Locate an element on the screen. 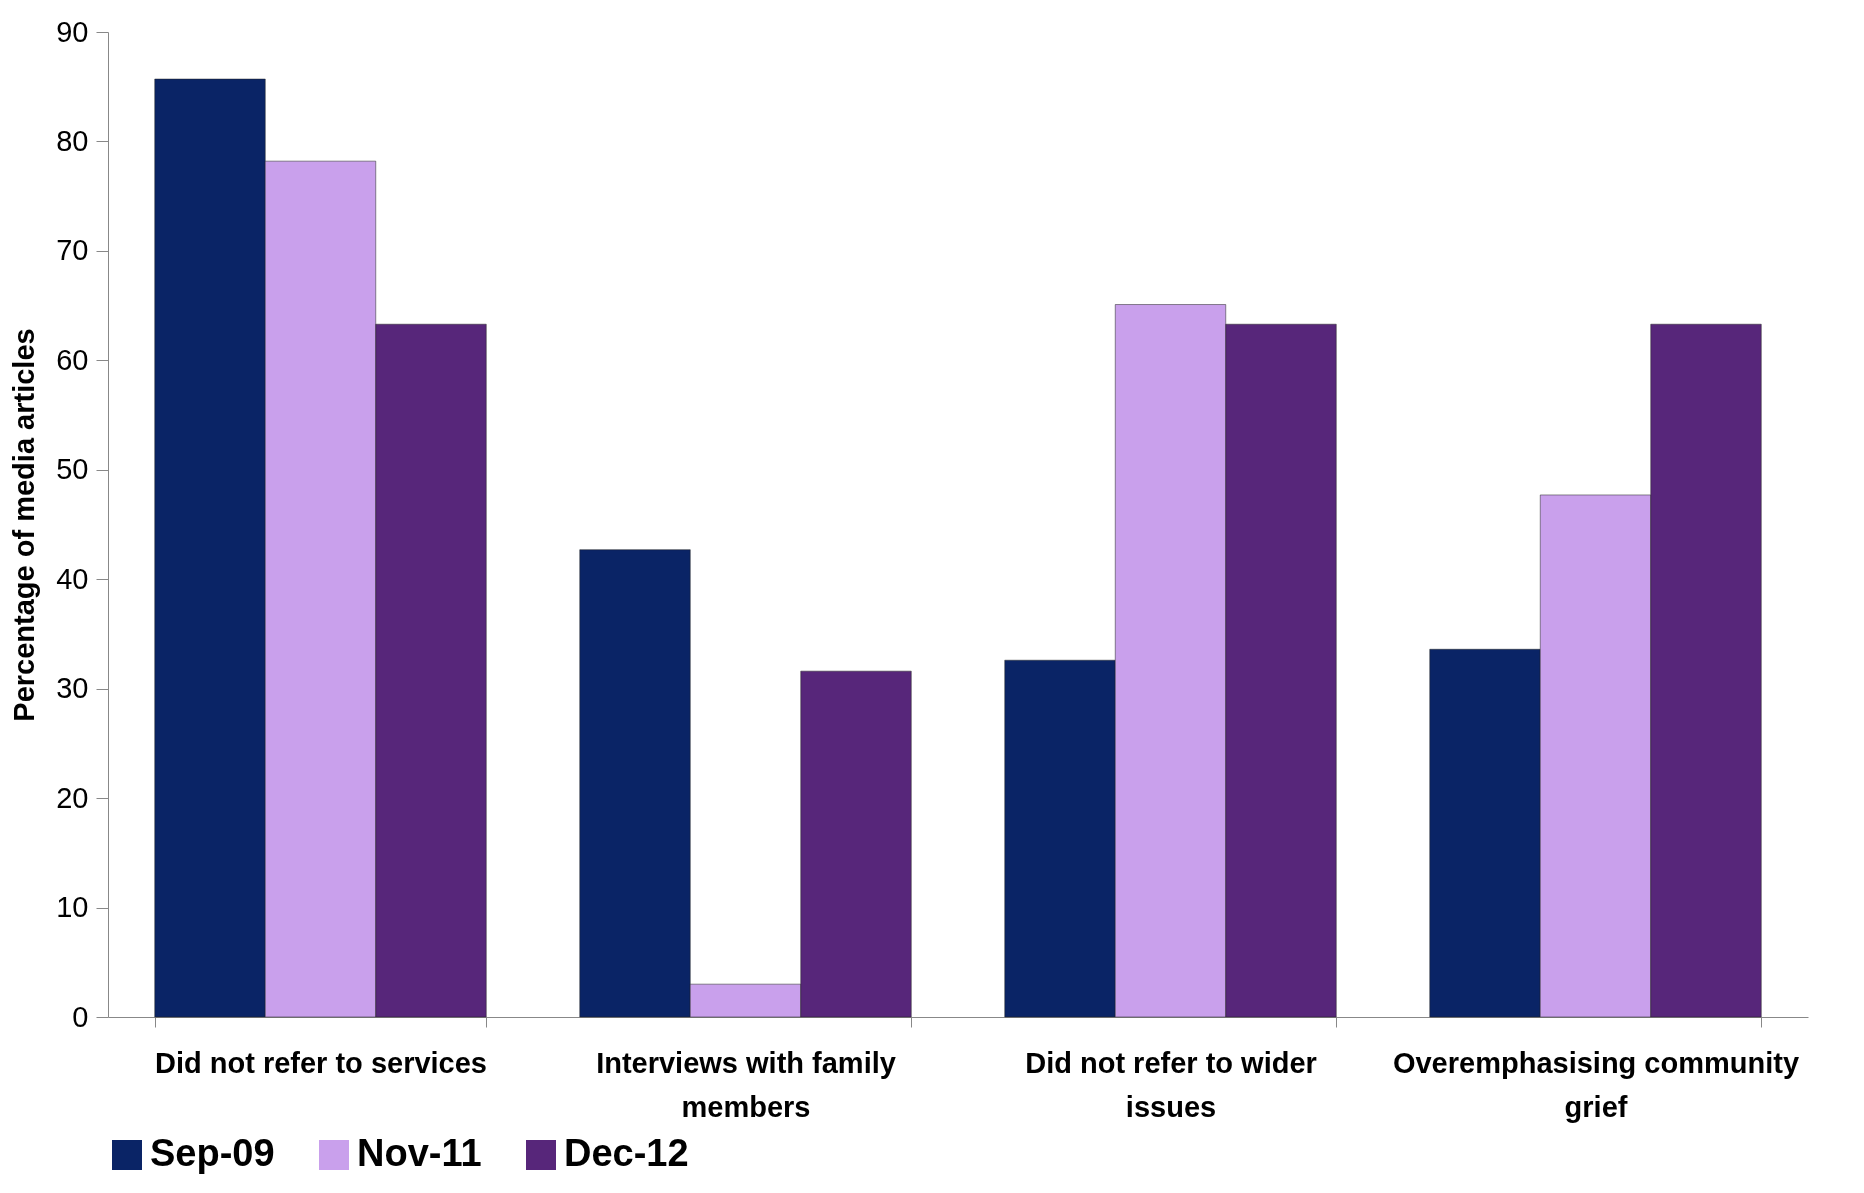  y-tick-label: 90 is located at coordinates (72, 31).